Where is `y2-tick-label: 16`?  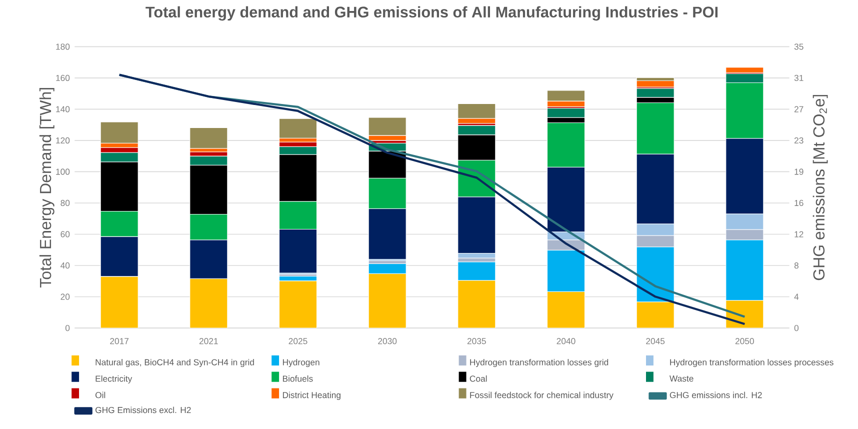 y2-tick-label: 16 is located at coordinates (799, 203).